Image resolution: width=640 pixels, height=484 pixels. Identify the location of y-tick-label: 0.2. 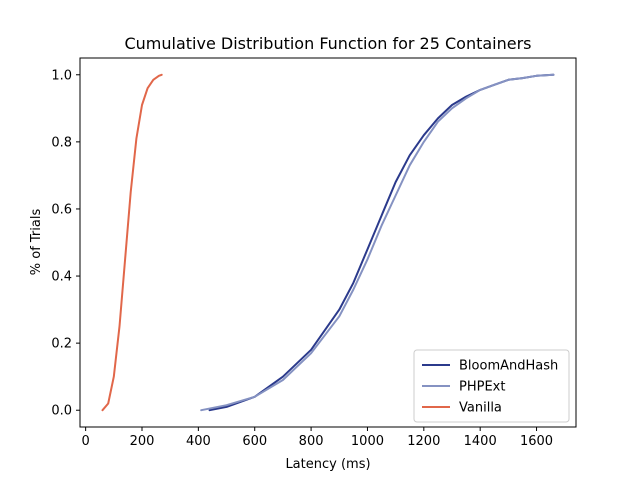
(61, 344).